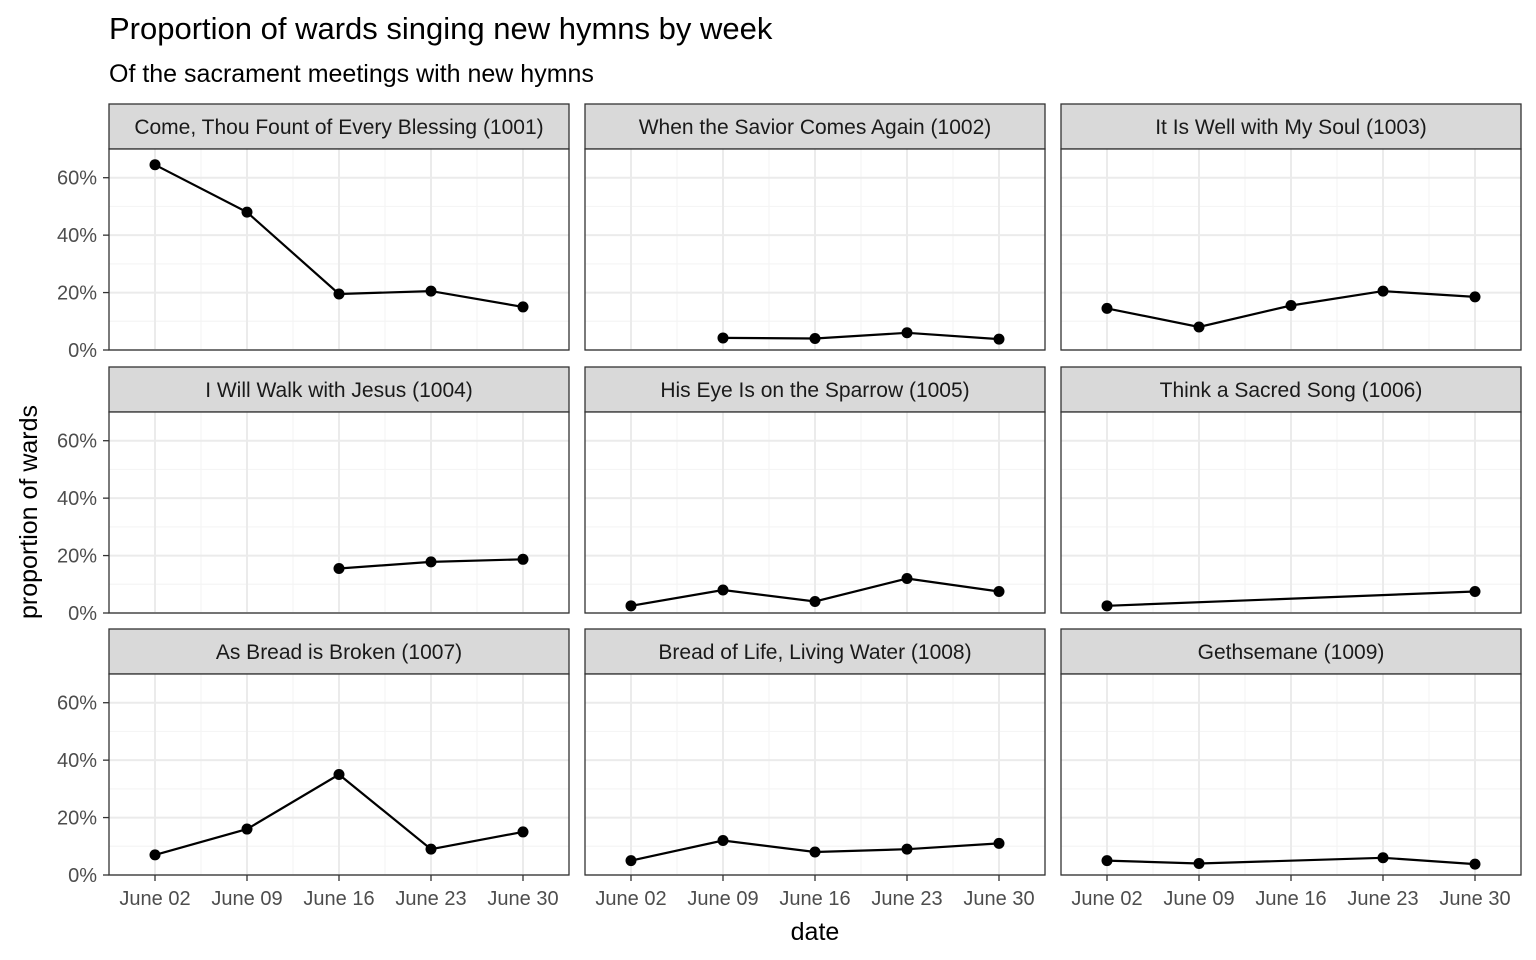 The width and height of the screenshot is (1536, 960). What do you see at coordinates (814, 390) in the screenshot?
I see `facet-strip-label: His Eye Is on the Sparrow (1005)` at bounding box center [814, 390].